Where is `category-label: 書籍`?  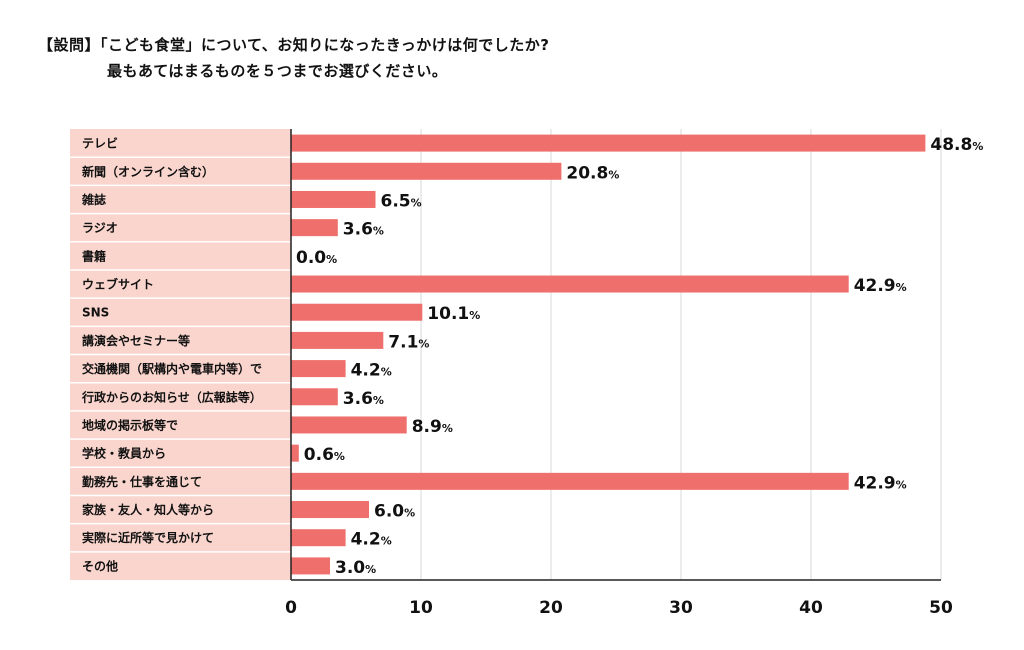
category-label: 書籍 is located at coordinates (94, 255).